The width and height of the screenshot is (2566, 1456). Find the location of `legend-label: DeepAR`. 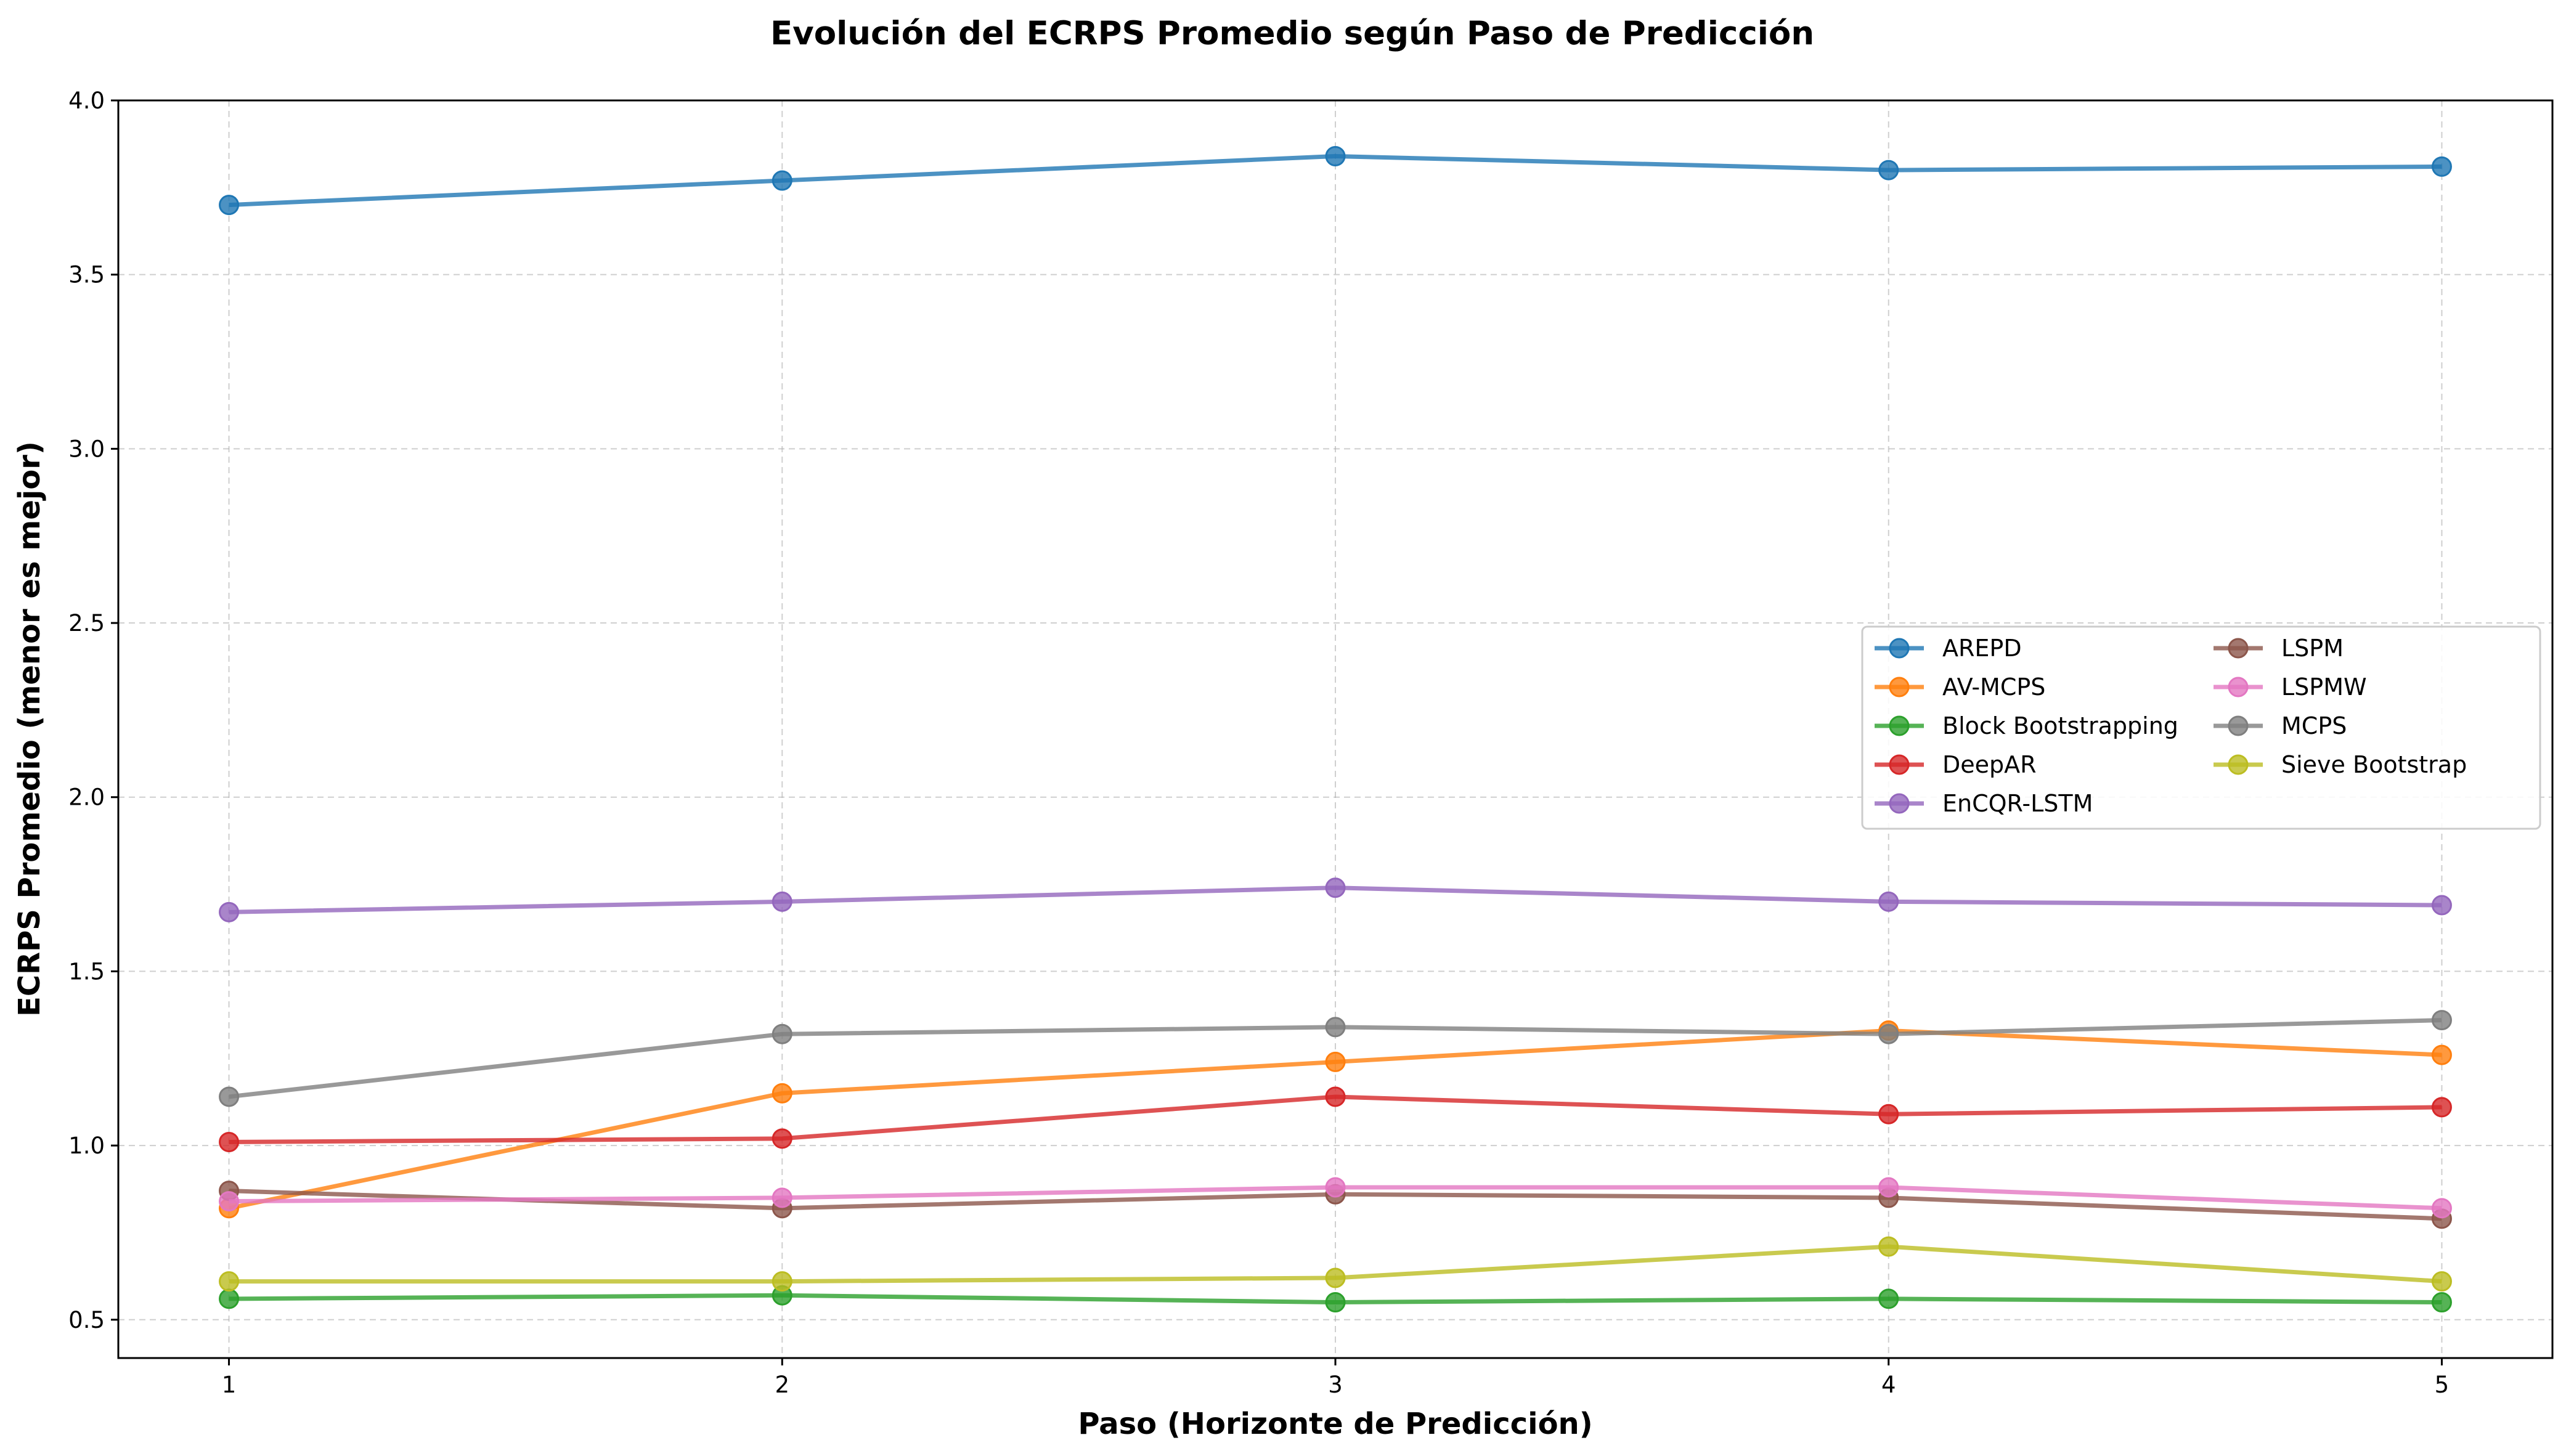

legend-label: DeepAR is located at coordinates (1989, 764).